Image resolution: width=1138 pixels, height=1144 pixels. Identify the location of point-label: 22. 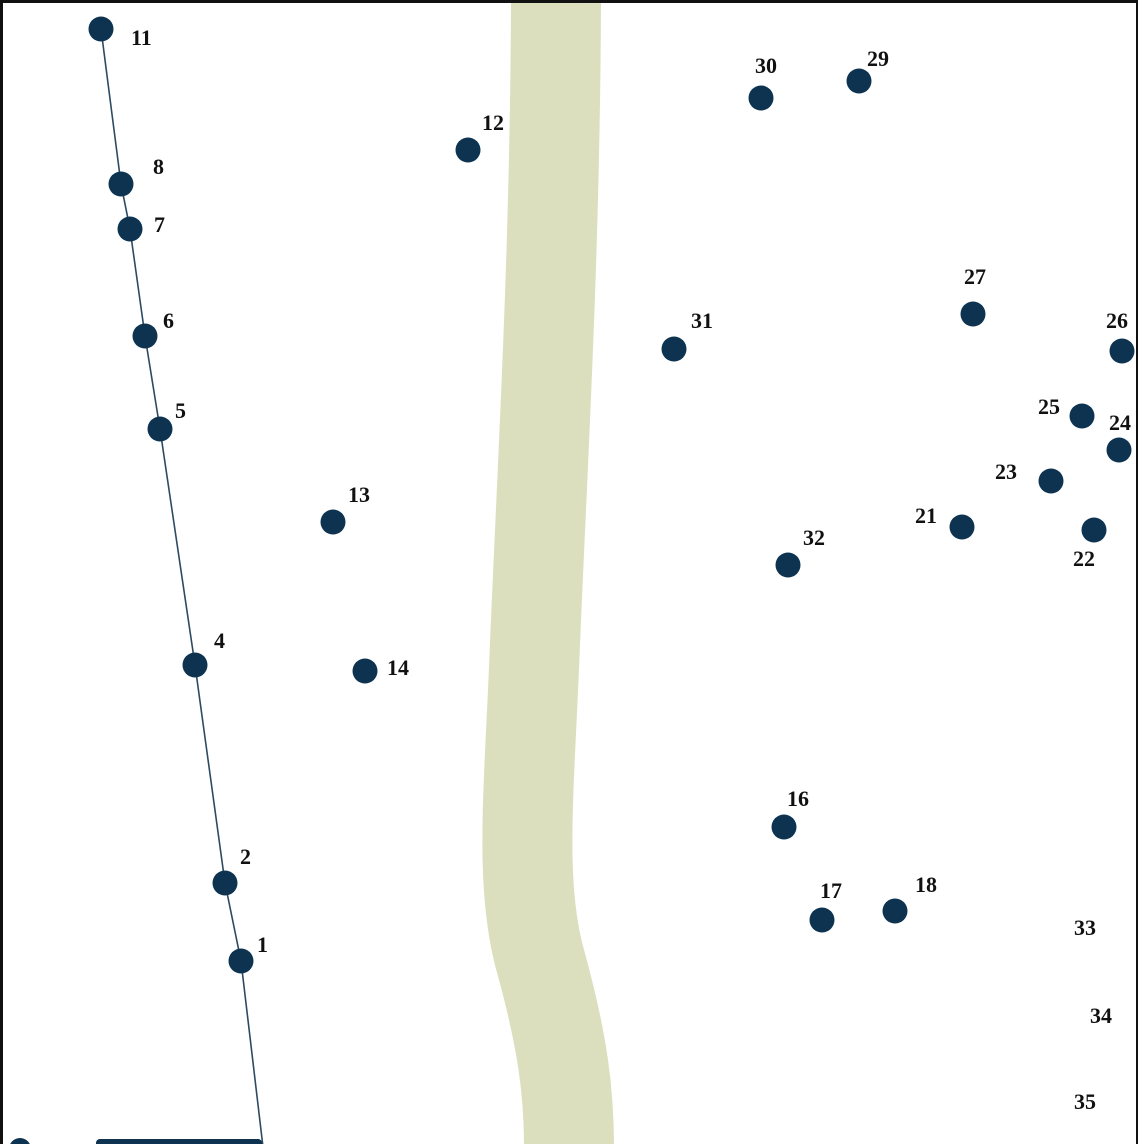
(1084, 558).